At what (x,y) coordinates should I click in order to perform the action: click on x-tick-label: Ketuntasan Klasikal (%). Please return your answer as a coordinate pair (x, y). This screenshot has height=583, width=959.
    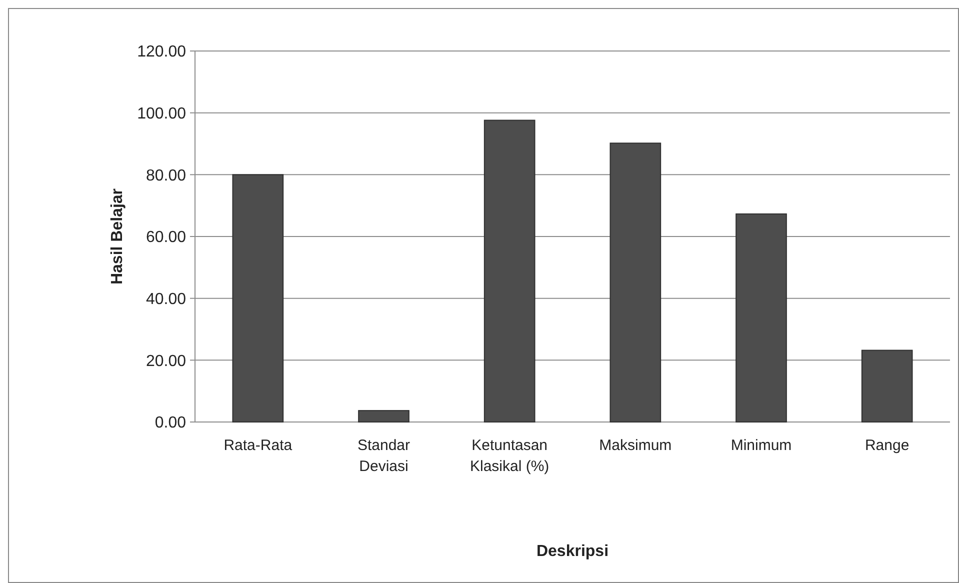
    Looking at the image, I should click on (510, 456).